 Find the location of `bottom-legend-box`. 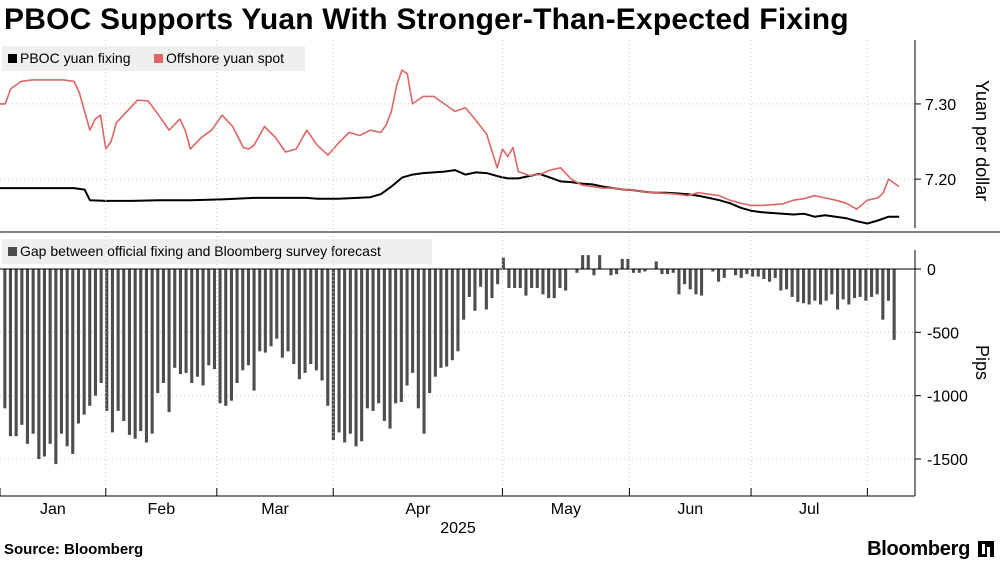

bottom-legend-box is located at coordinates (217, 251).